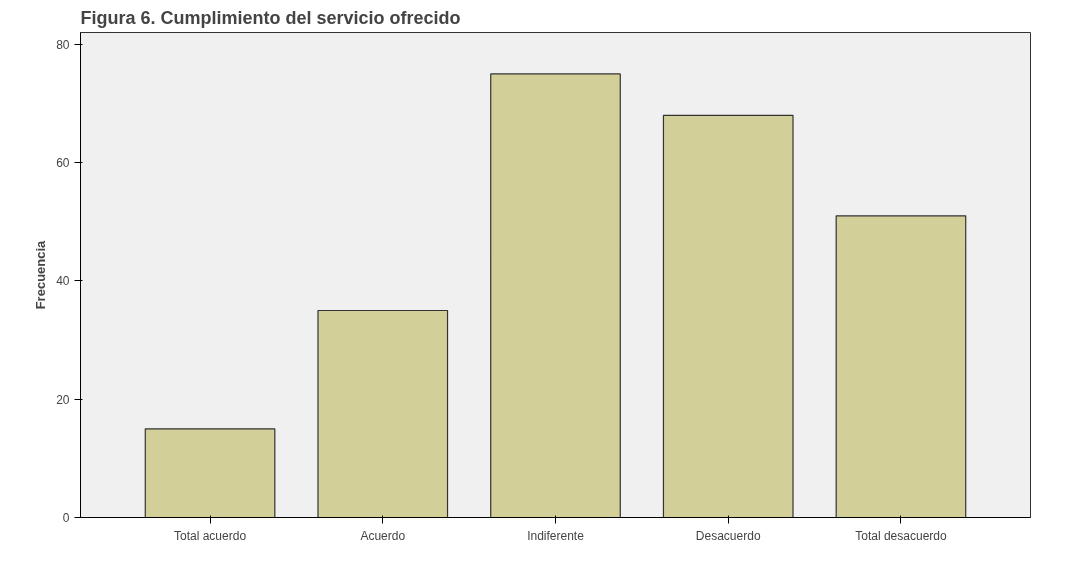  I want to click on y-tick-label: 0, so click(66, 518).